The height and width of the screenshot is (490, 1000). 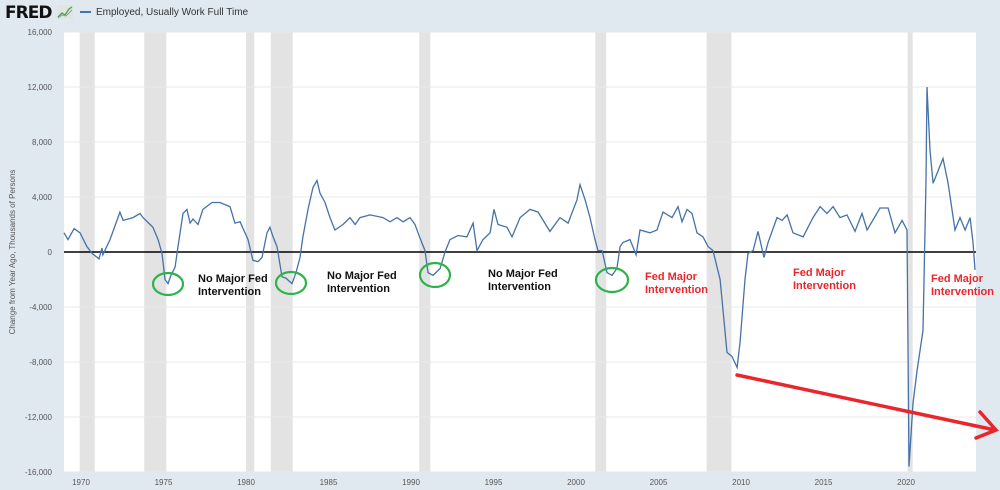 What do you see at coordinates (81, 482) in the screenshot?
I see `x-tick-label: 1970` at bounding box center [81, 482].